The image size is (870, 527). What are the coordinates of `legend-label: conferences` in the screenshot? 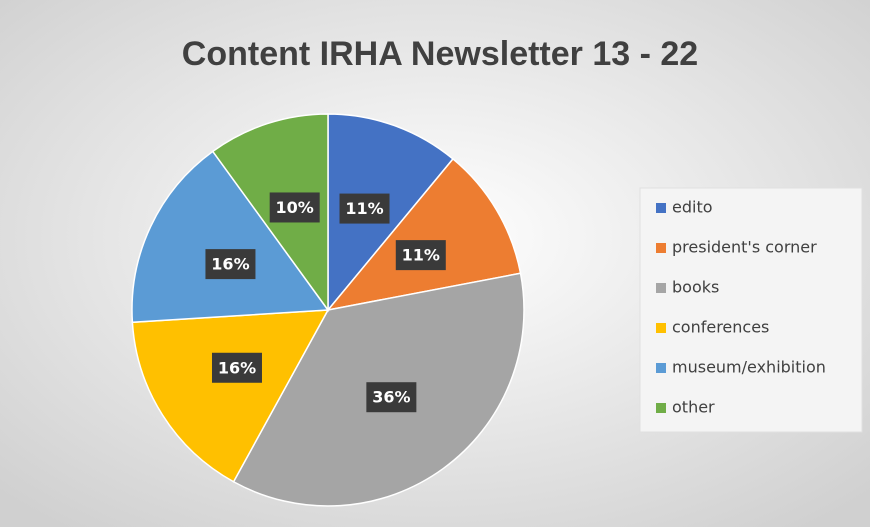 It's located at (720, 327).